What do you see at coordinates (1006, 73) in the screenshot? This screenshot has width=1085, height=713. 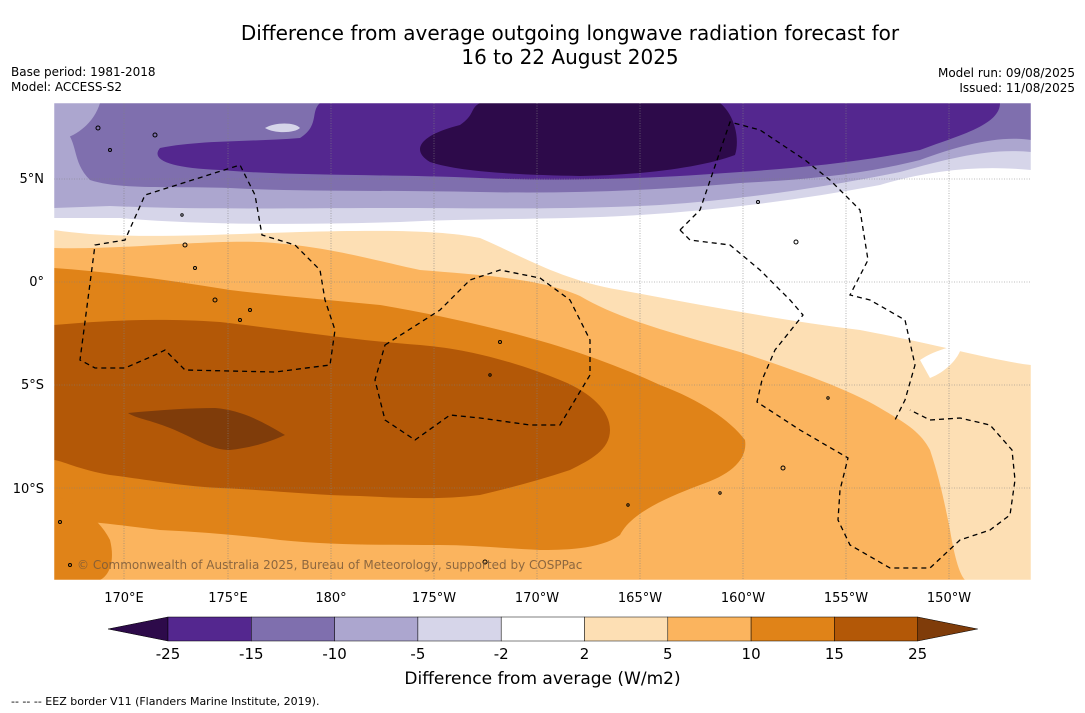 I see `model-run: Model run: 09/08/2025` at bounding box center [1006, 73].